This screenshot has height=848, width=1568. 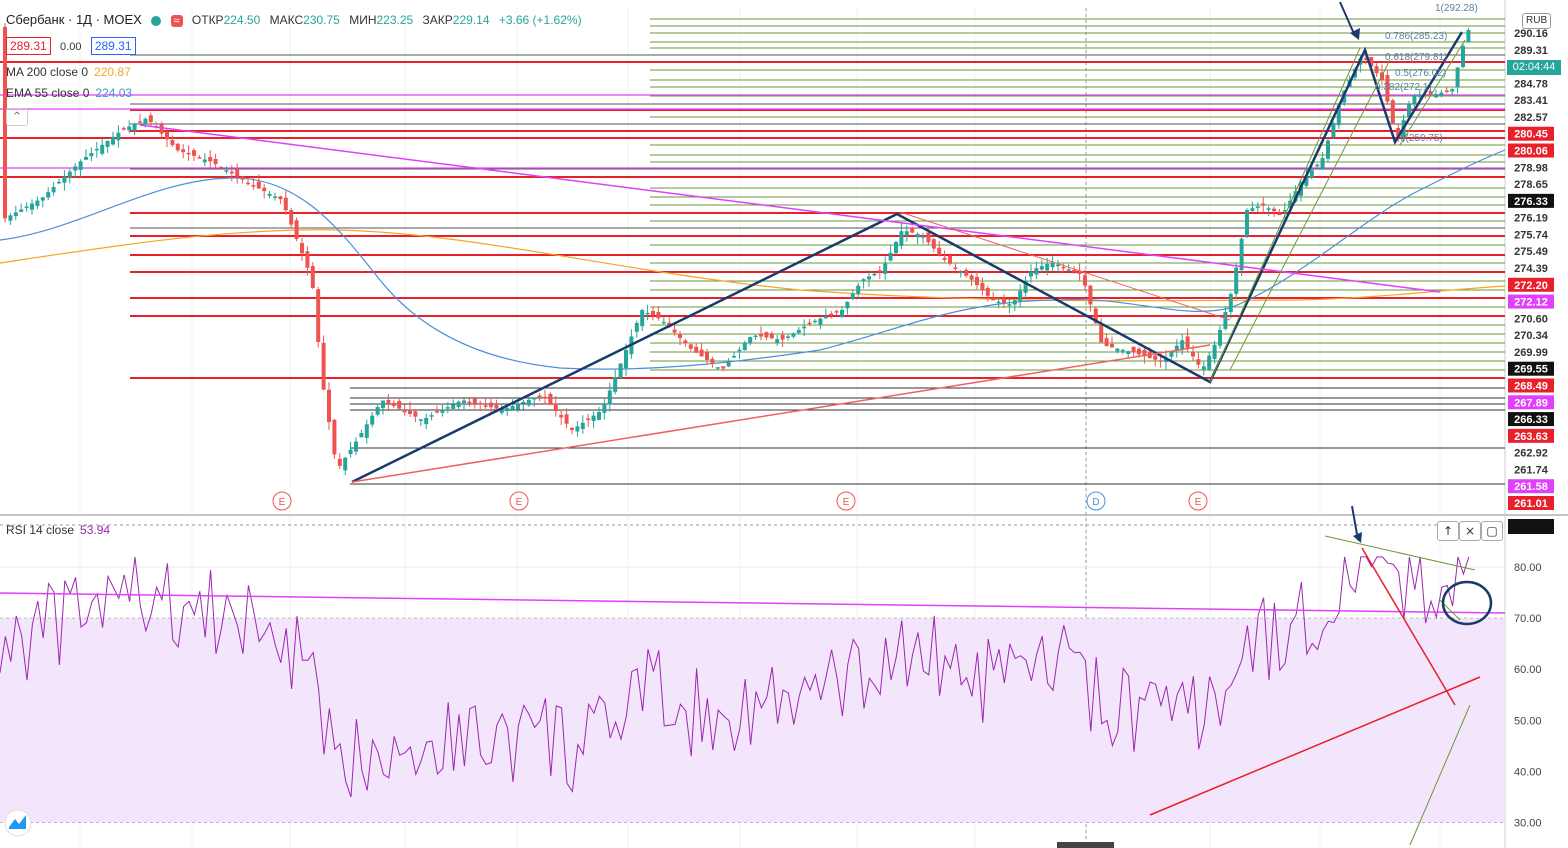 I want to click on ma200-legend: MA 200 close 0 220.87, so click(x=71, y=72).